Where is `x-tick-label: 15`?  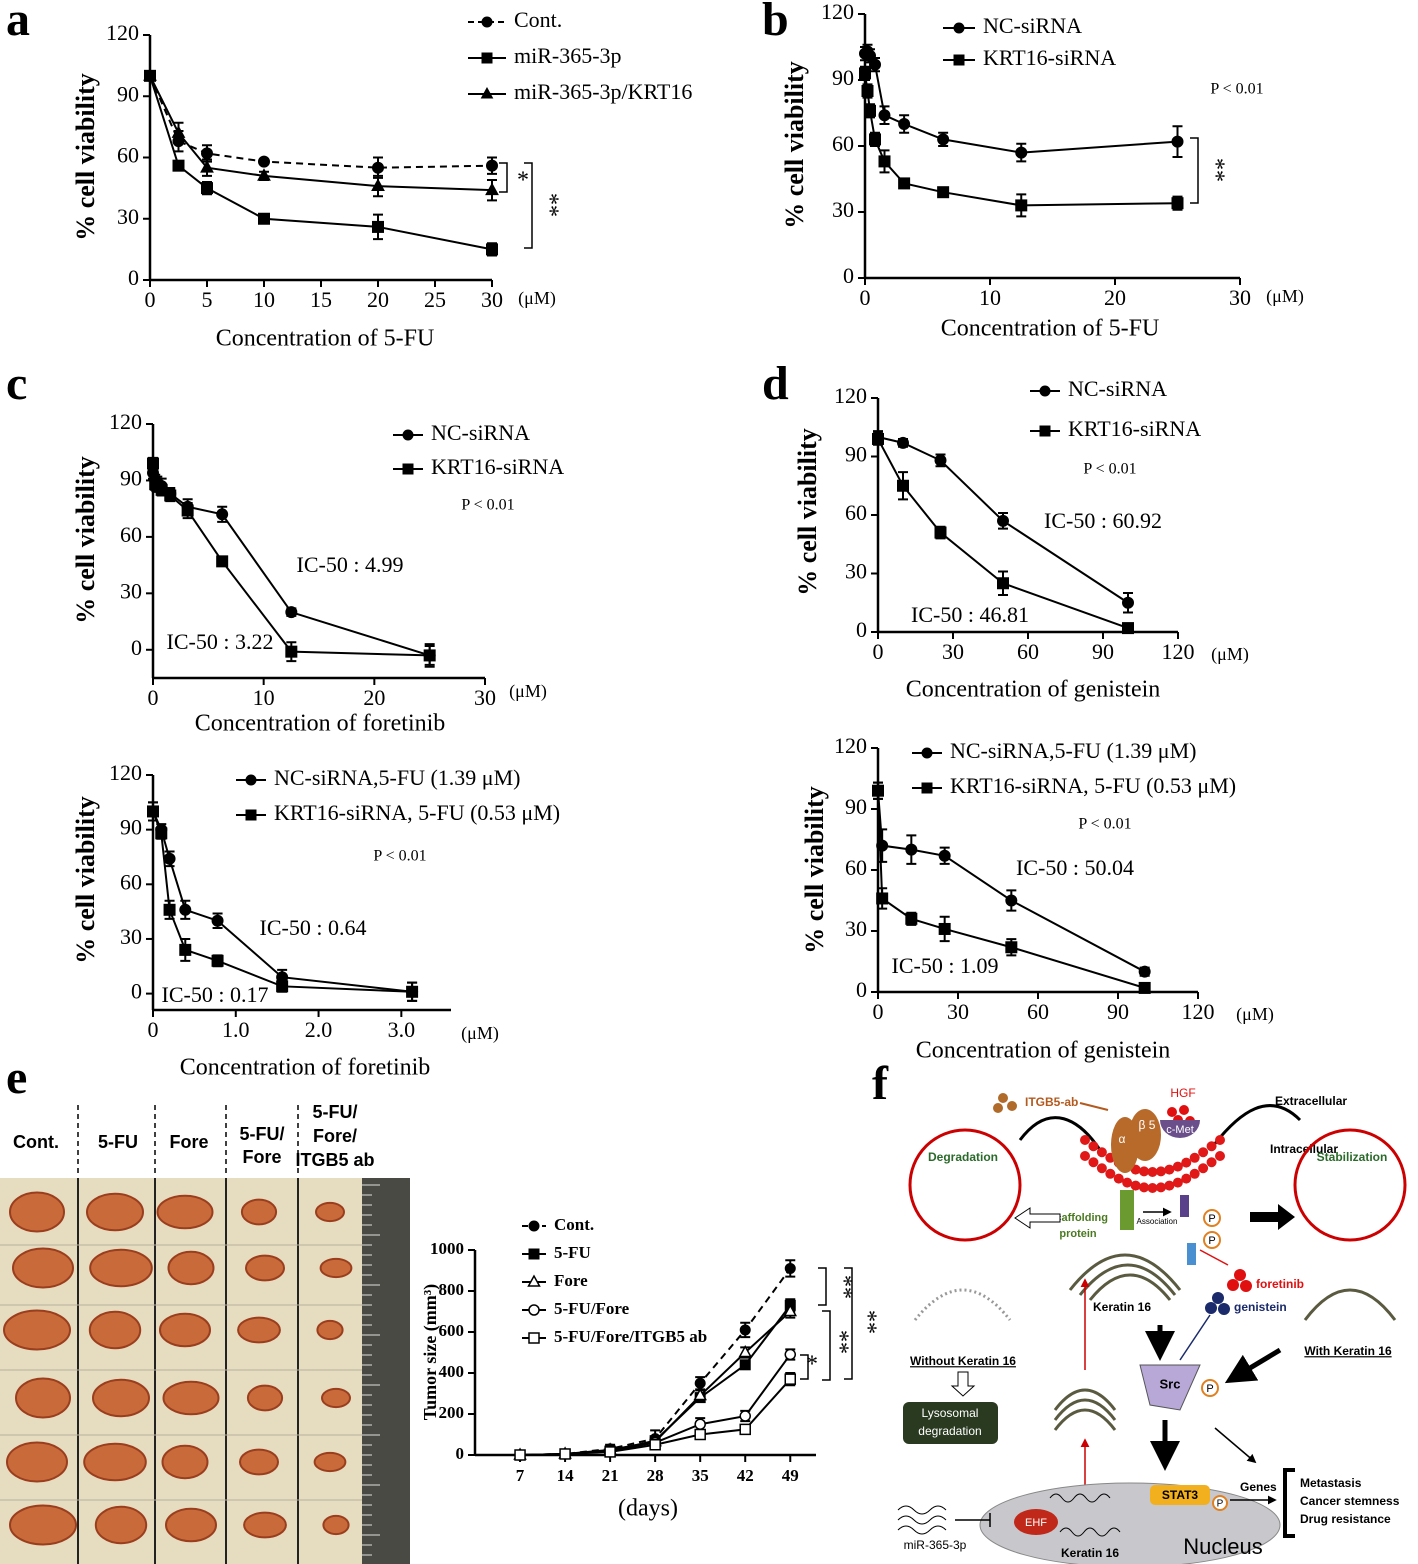 x-tick-label: 15 is located at coordinates (321, 299).